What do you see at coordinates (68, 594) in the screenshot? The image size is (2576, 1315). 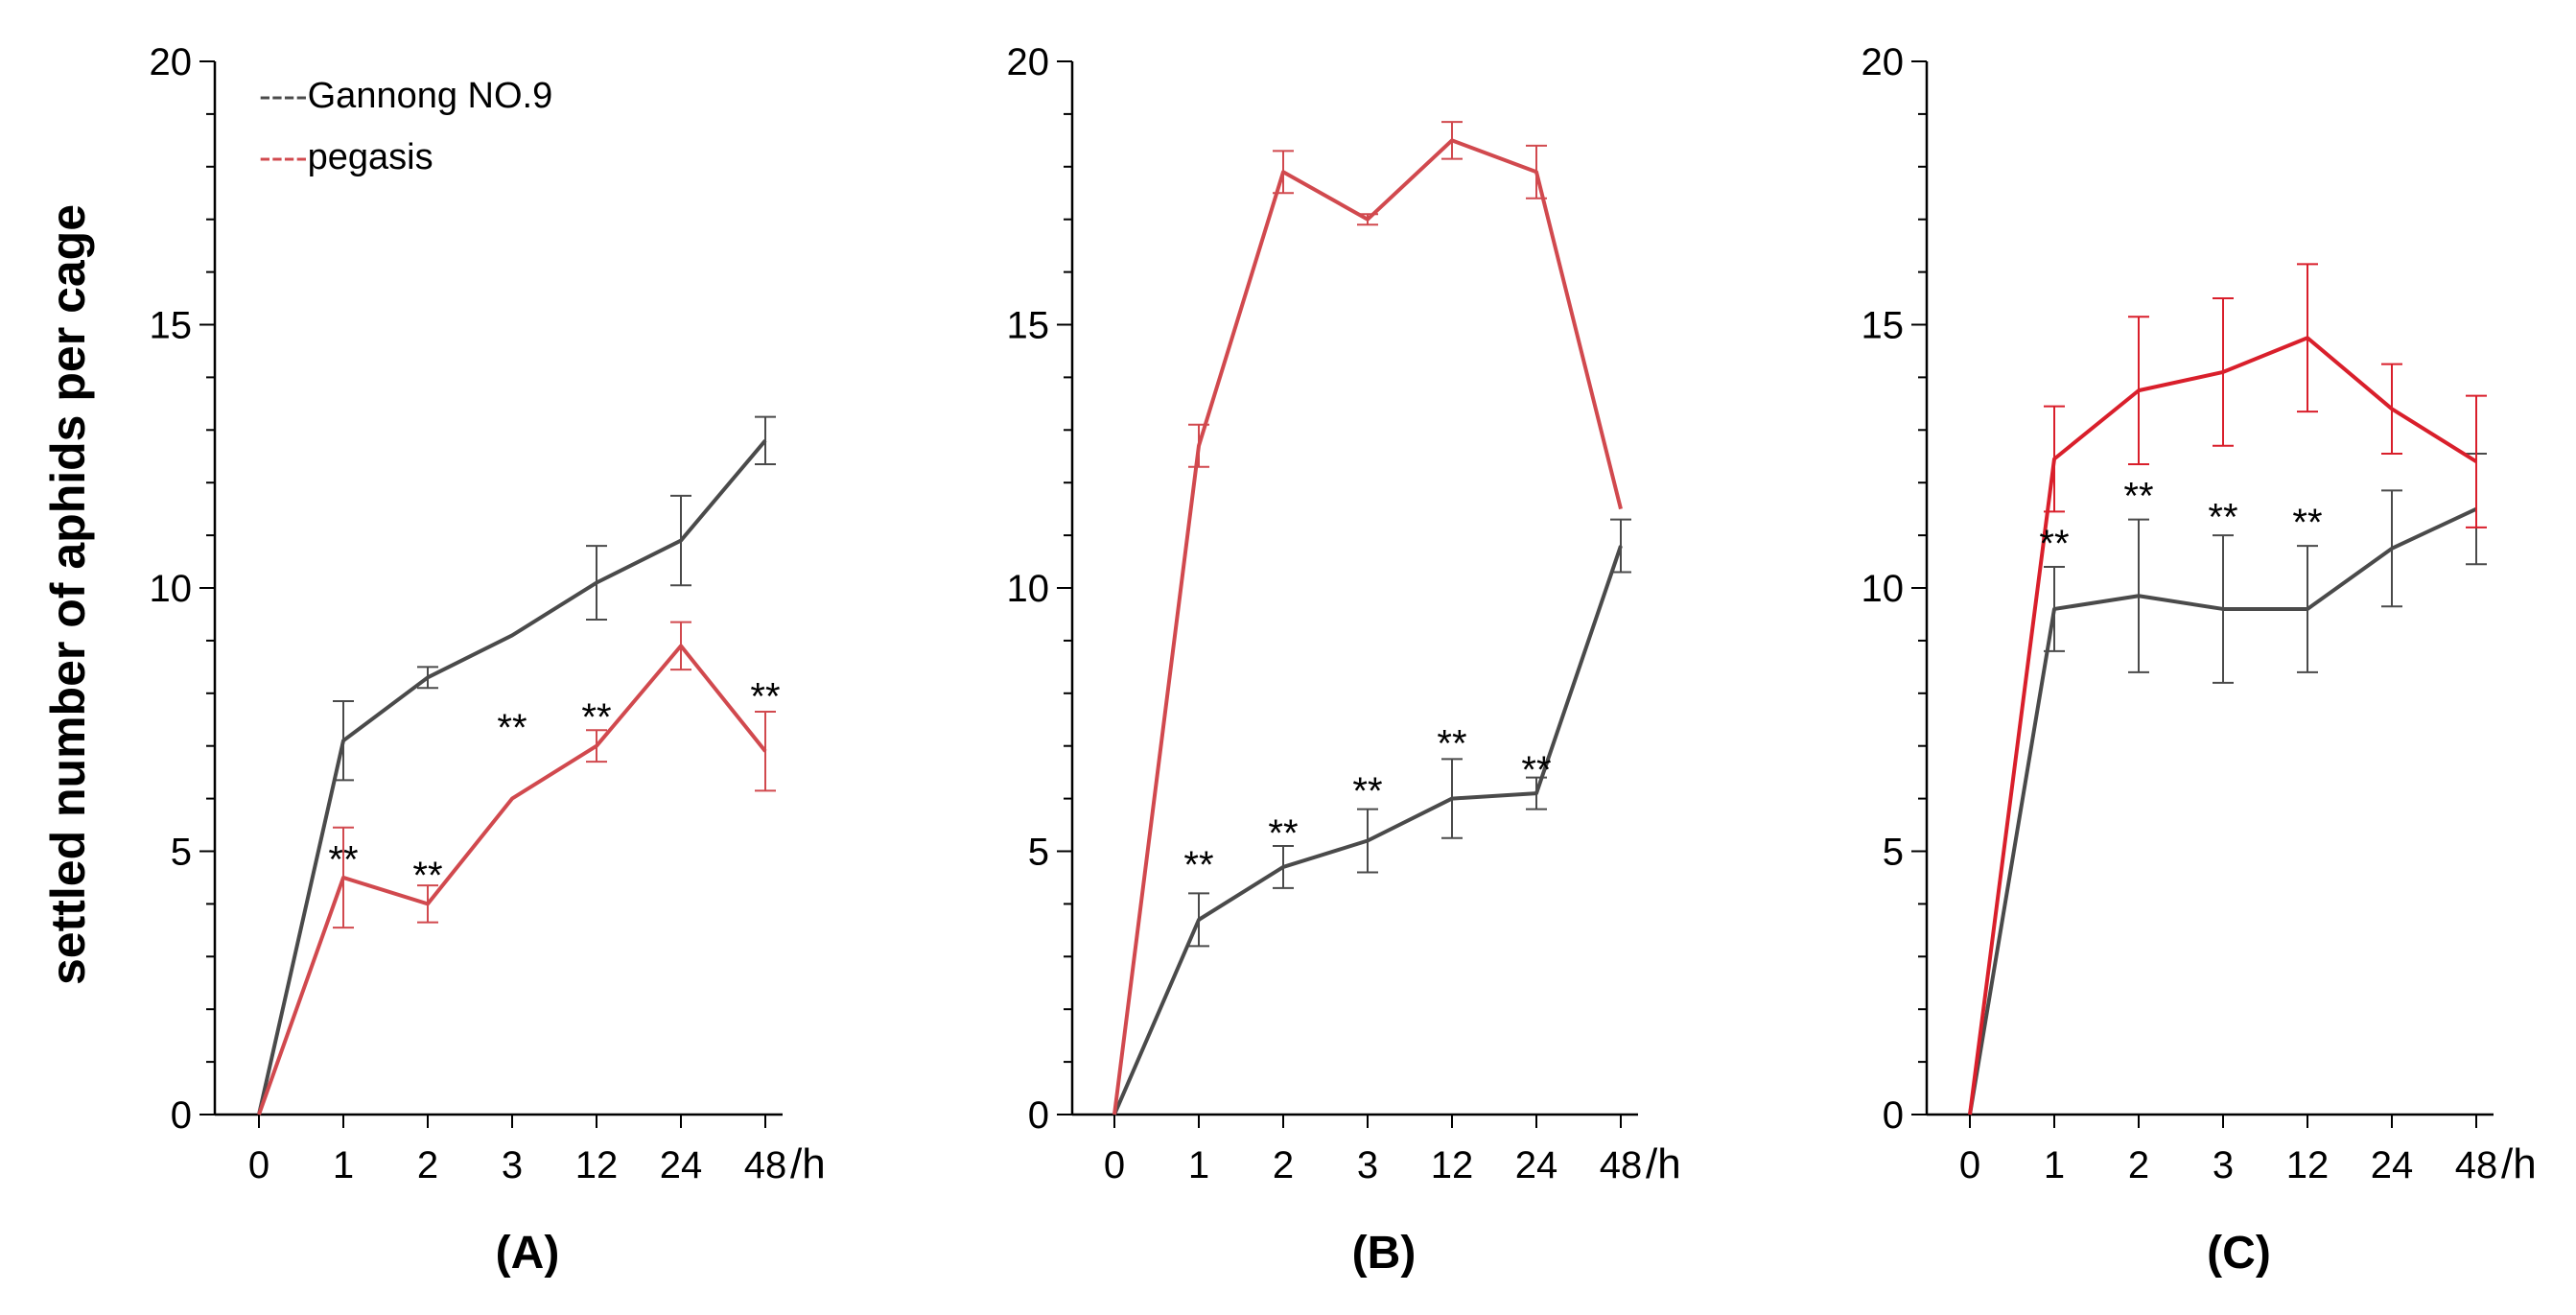 I see `y-axis-title: settled number of aphids per cage` at bounding box center [68, 594].